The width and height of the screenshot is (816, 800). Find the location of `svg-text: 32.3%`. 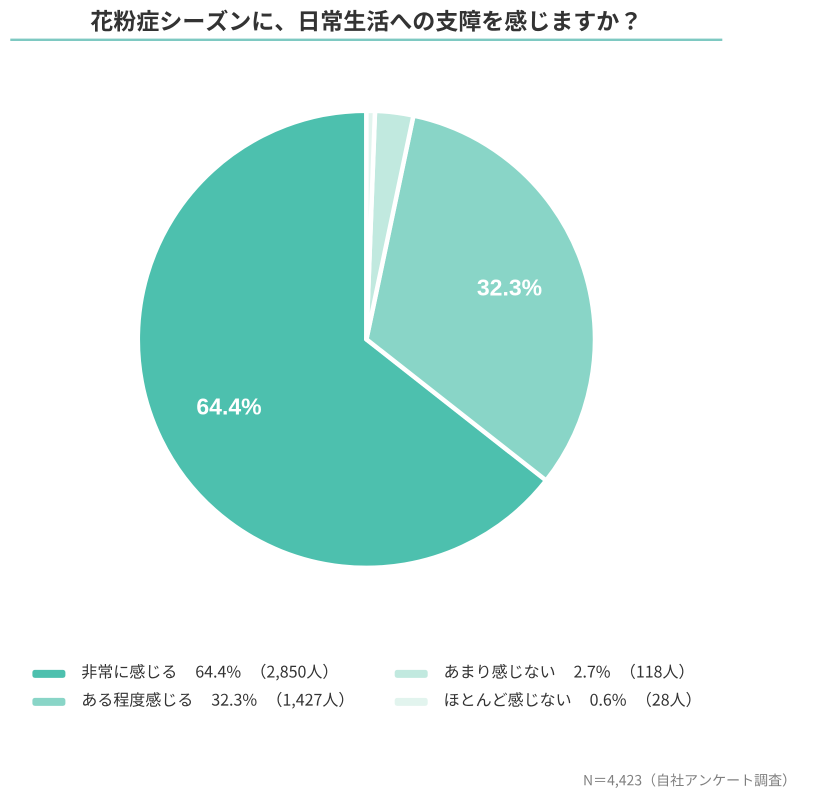

svg-text: 32.3% is located at coordinates (509, 287).